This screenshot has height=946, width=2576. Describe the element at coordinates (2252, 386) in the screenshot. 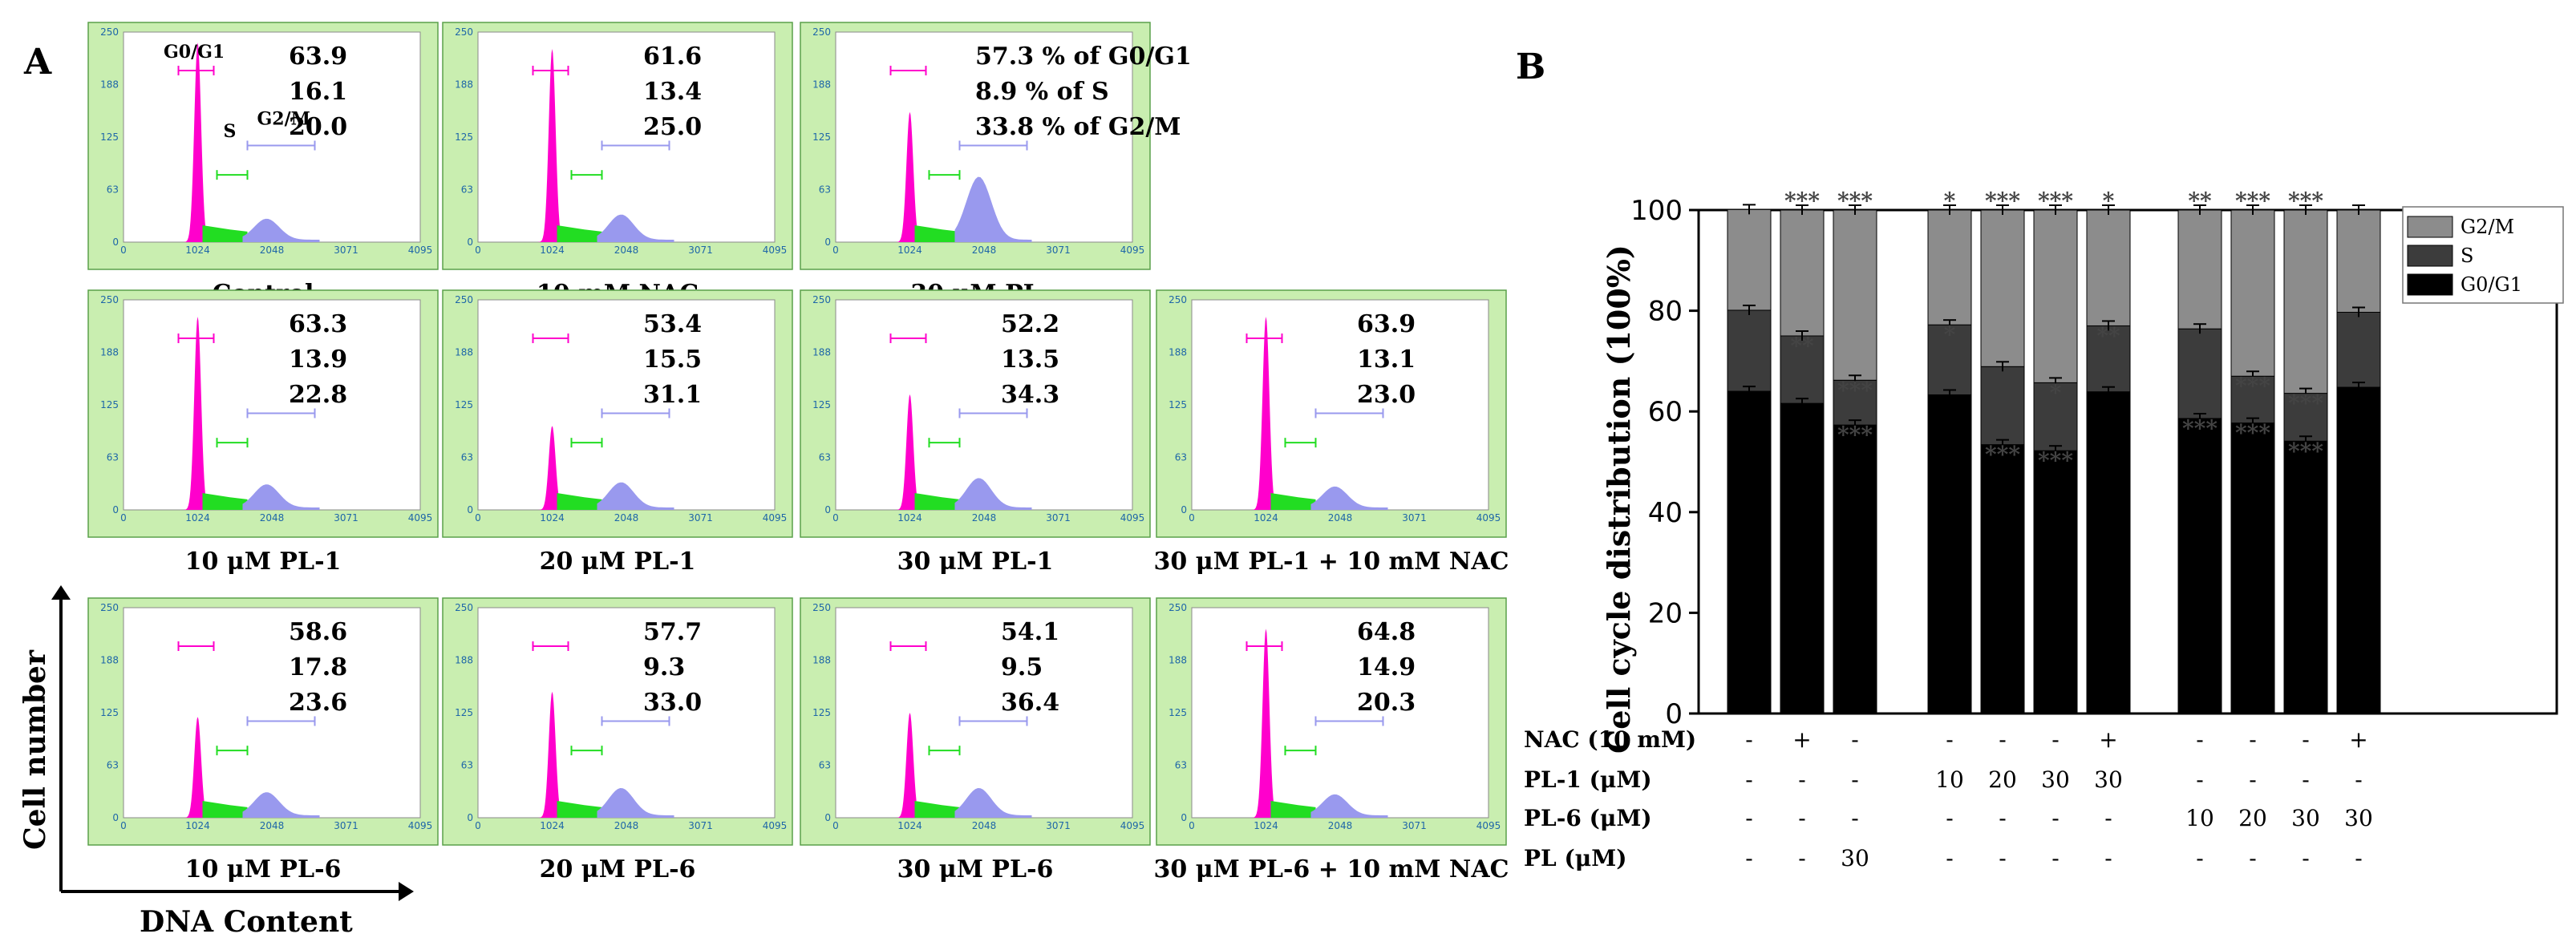

I see `significance-s: ***` at that location.